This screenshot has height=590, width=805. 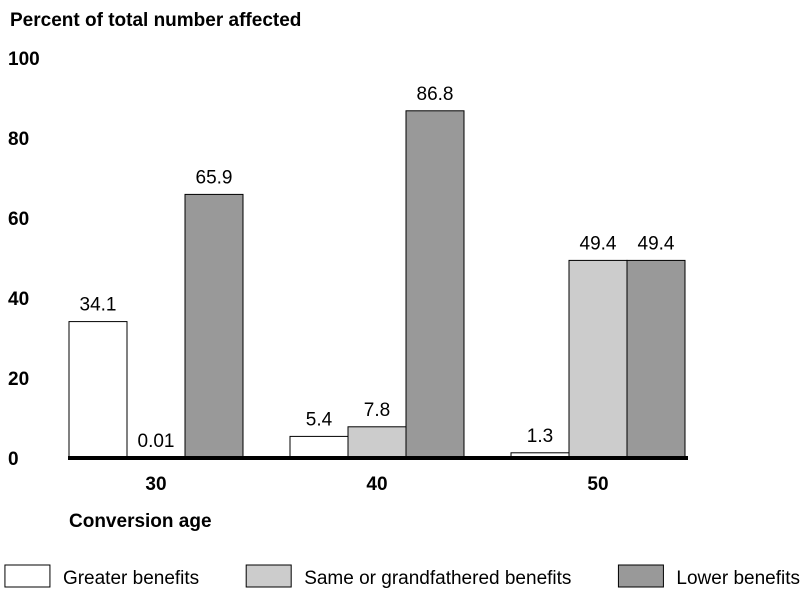 I want to click on x-tick-label: 30, so click(x=155, y=484).